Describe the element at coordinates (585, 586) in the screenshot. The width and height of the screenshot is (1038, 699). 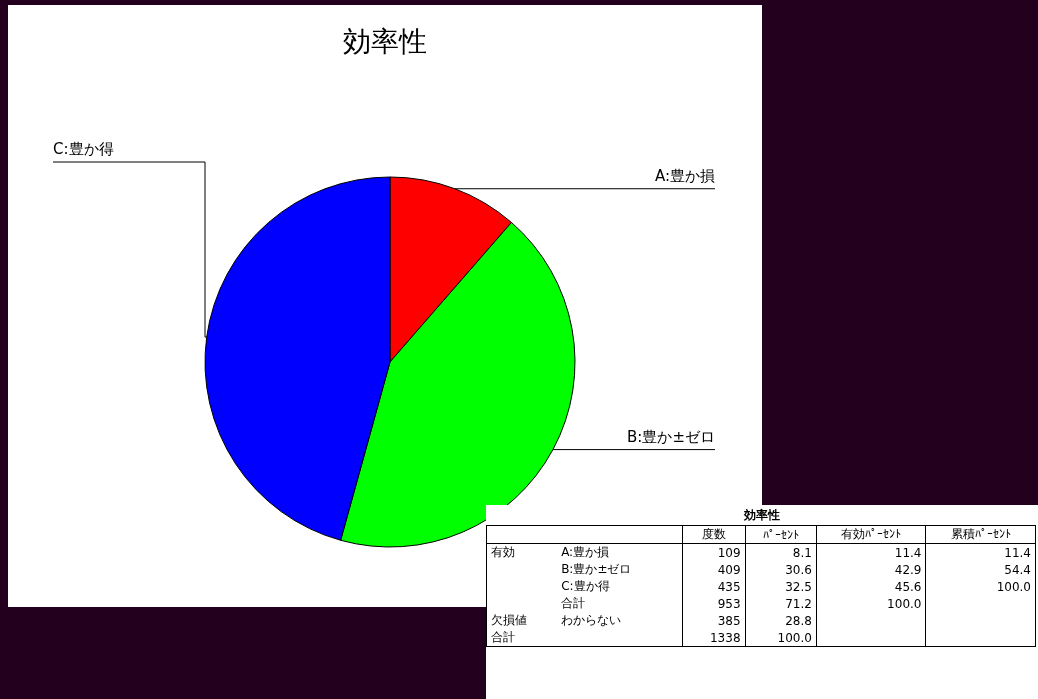
I see `category-label: C:豊か得` at that location.